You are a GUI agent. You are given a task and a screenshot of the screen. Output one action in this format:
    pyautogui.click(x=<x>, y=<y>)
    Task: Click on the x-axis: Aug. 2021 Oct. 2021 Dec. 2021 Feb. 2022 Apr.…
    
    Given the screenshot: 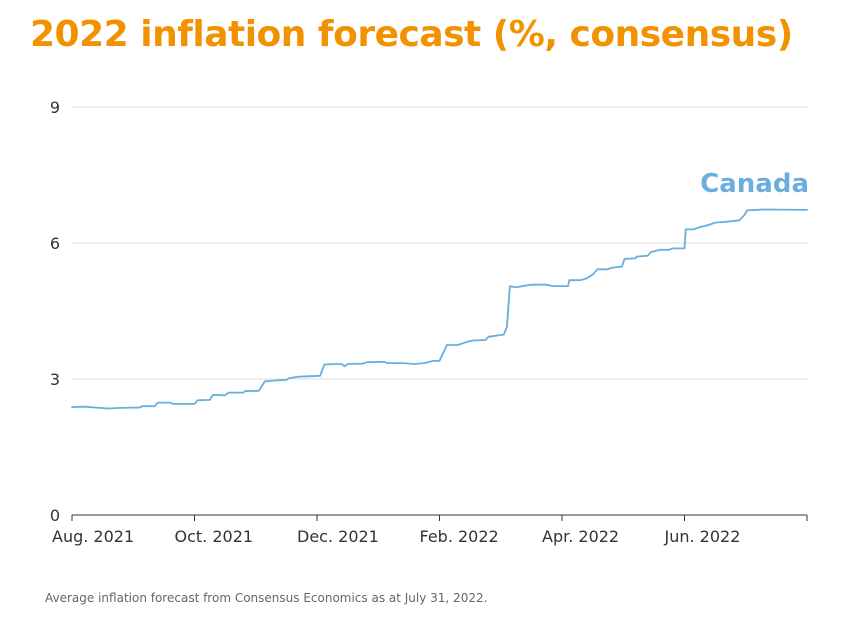 What is the action you would take?
    pyautogui.click(x=430, y=530)
    